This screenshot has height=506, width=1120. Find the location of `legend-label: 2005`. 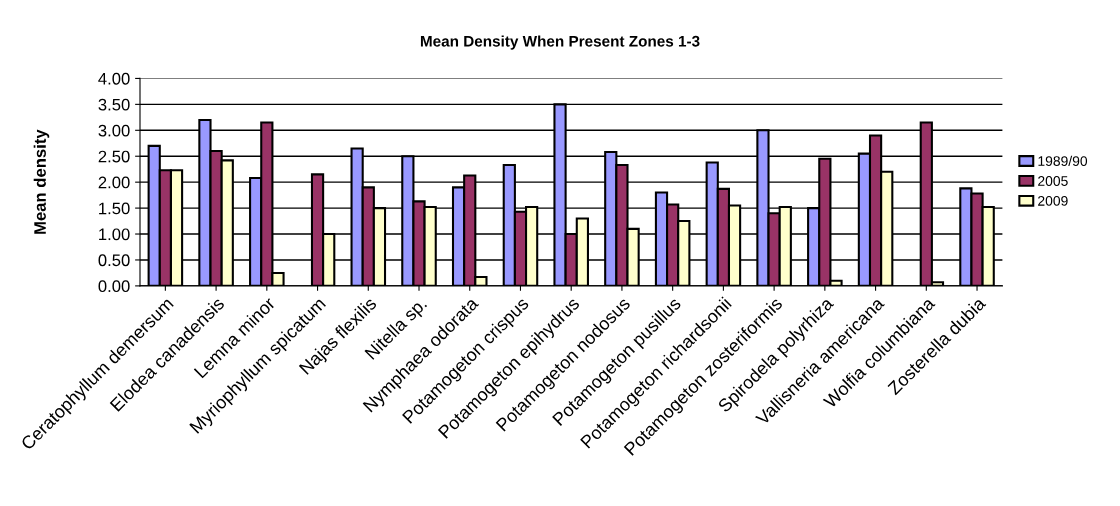

legend-label: 2005 is located at coordinates (1053, 181).